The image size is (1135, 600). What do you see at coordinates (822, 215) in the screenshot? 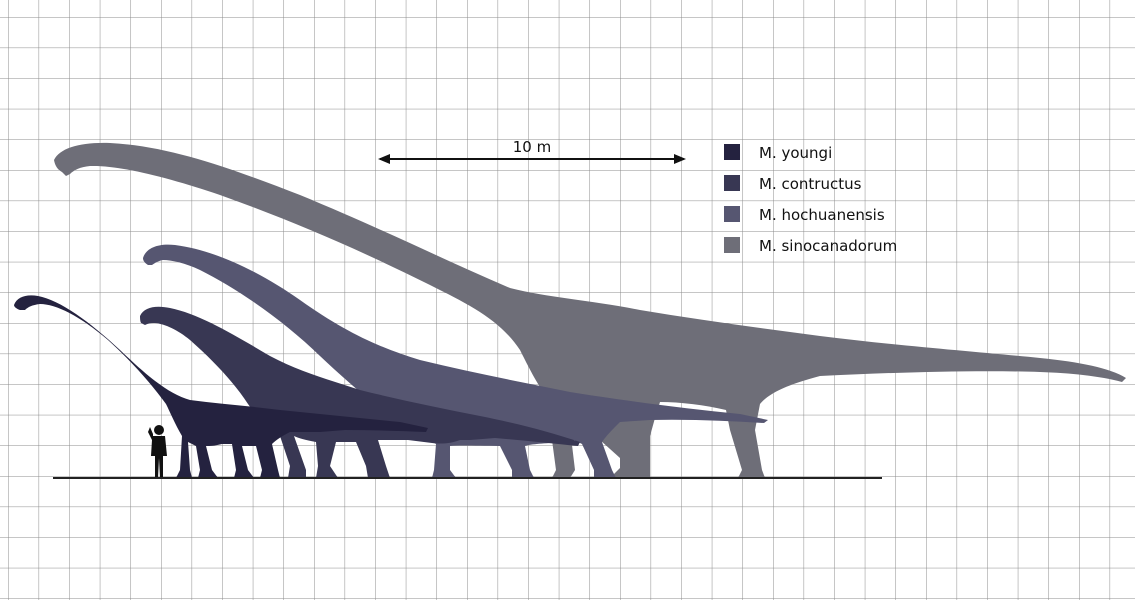
I see `legend-label: M. hochuanensis` at bounding box center [822, 215].